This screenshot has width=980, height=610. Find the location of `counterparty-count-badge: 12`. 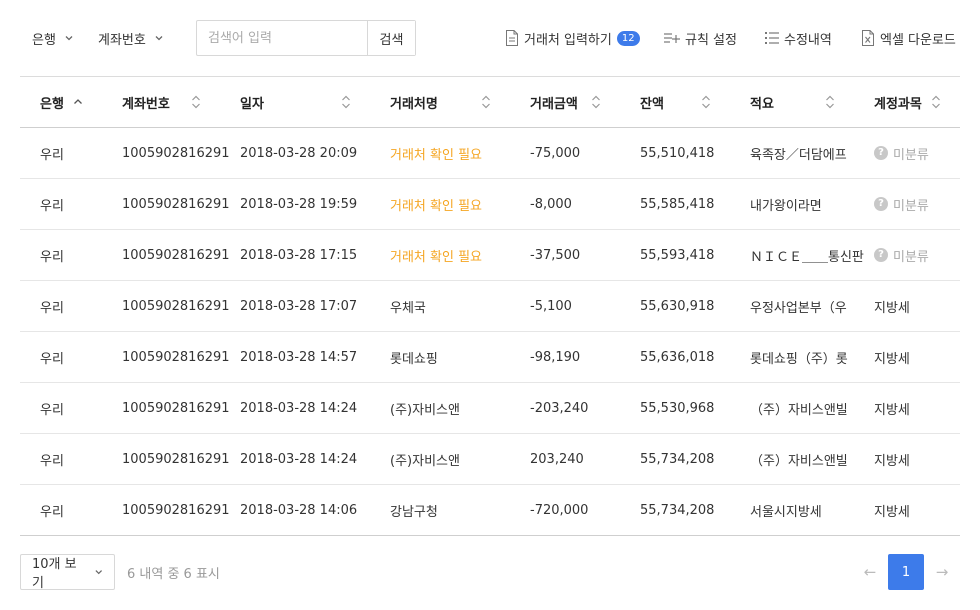

counterparty-count-badge: 12 is located at coordinates (628, 38).